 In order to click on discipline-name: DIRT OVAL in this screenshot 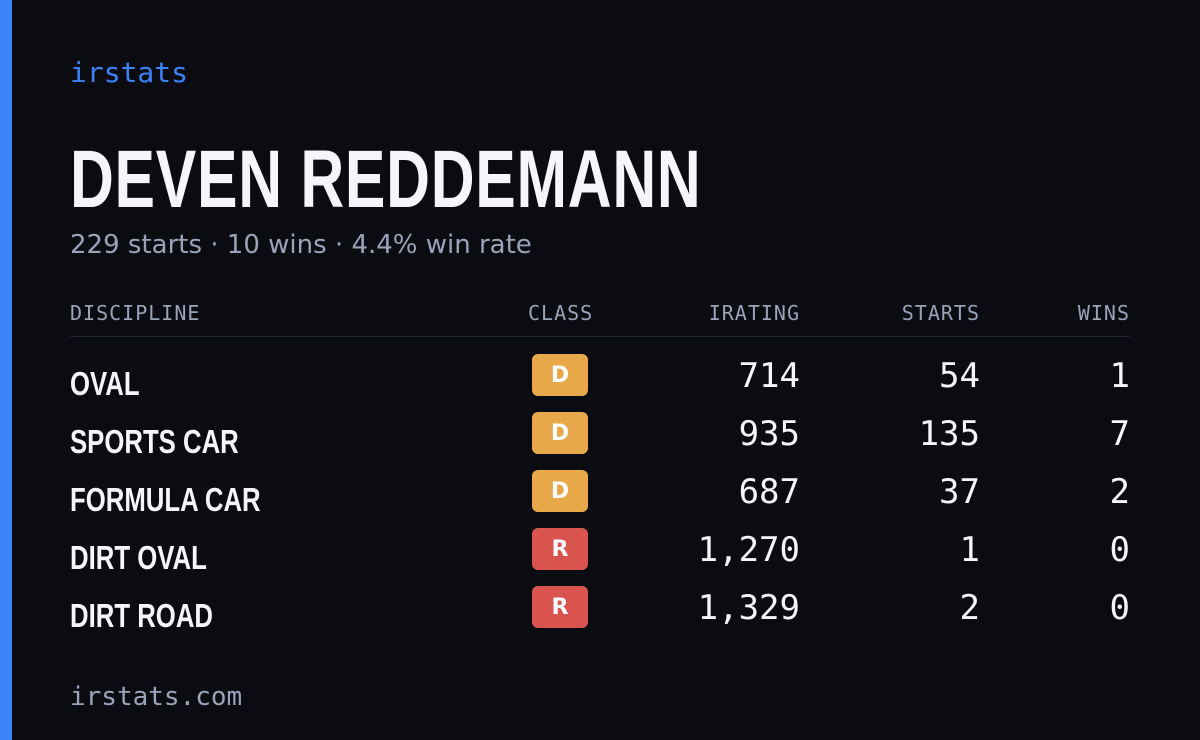, I will do `click(138, 557)`.